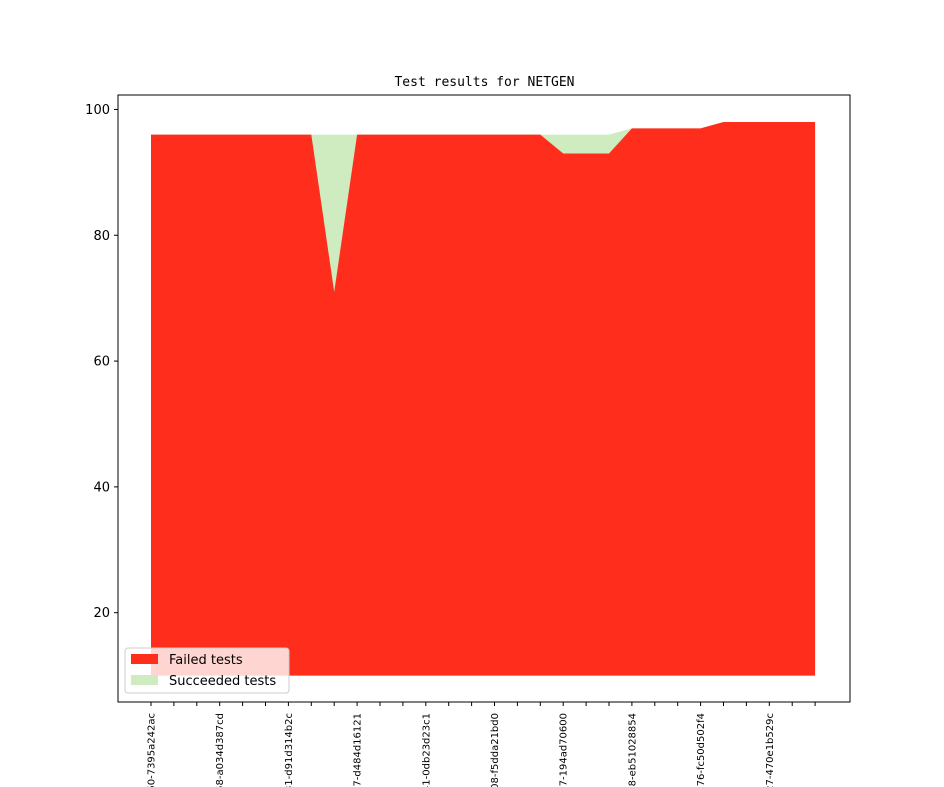  I want to click on legend-box, so click(207, 670).